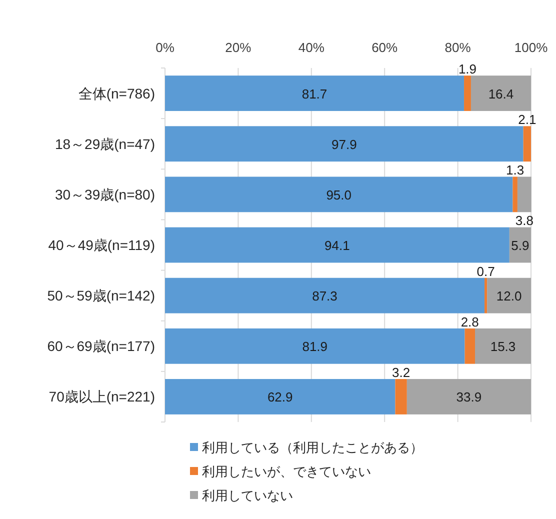 Image resolution: width=556 pixels, height=519 pixels. What do you see at coordinates (101, 296) in the screenshot?
I see `y-tick-label: 50～59歳(n=142)` at bounding box center [101, 296].